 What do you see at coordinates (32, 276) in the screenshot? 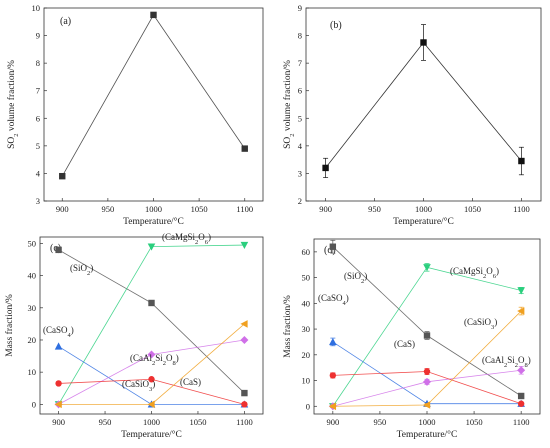
I see `y-tick-label: 40` at bounding box center [32, 276].